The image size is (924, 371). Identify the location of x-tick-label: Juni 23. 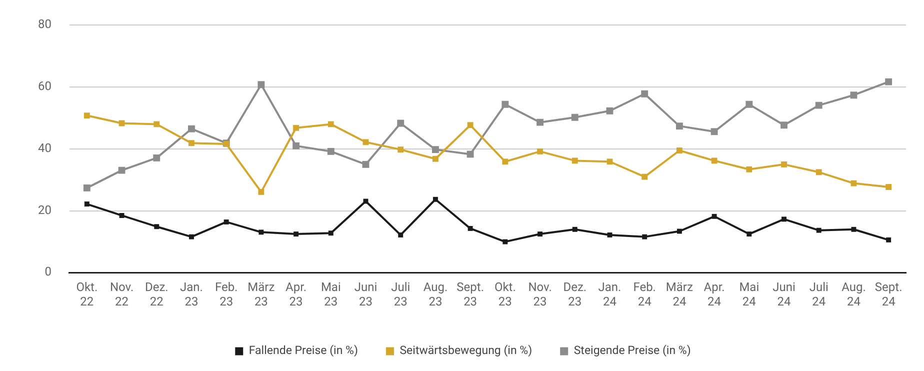
(366, 294).